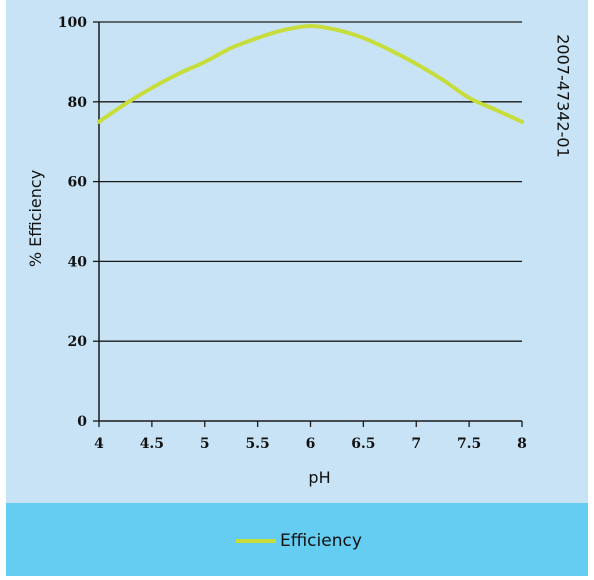 This screenshot has width=594, height=580. Describe the element at coordinates (256, 541) in the screenshot. I see `legend-swatch-efficiency` at that location.